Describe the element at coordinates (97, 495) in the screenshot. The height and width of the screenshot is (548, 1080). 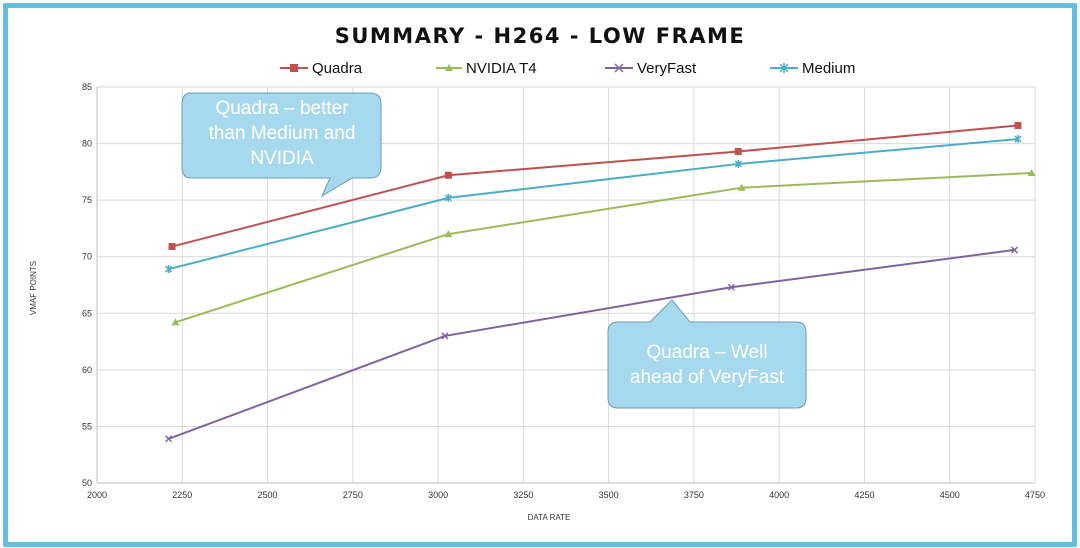
I see `x-tick-label: 2000` at that location.